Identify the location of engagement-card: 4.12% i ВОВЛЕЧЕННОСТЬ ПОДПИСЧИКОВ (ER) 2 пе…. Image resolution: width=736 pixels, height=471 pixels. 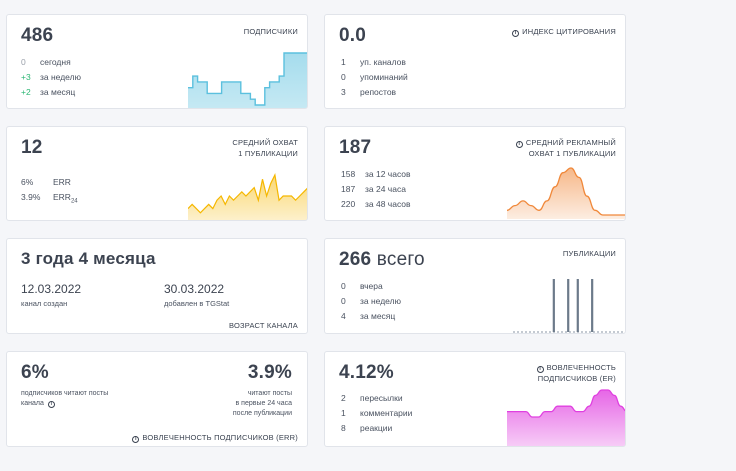
(475, 399).